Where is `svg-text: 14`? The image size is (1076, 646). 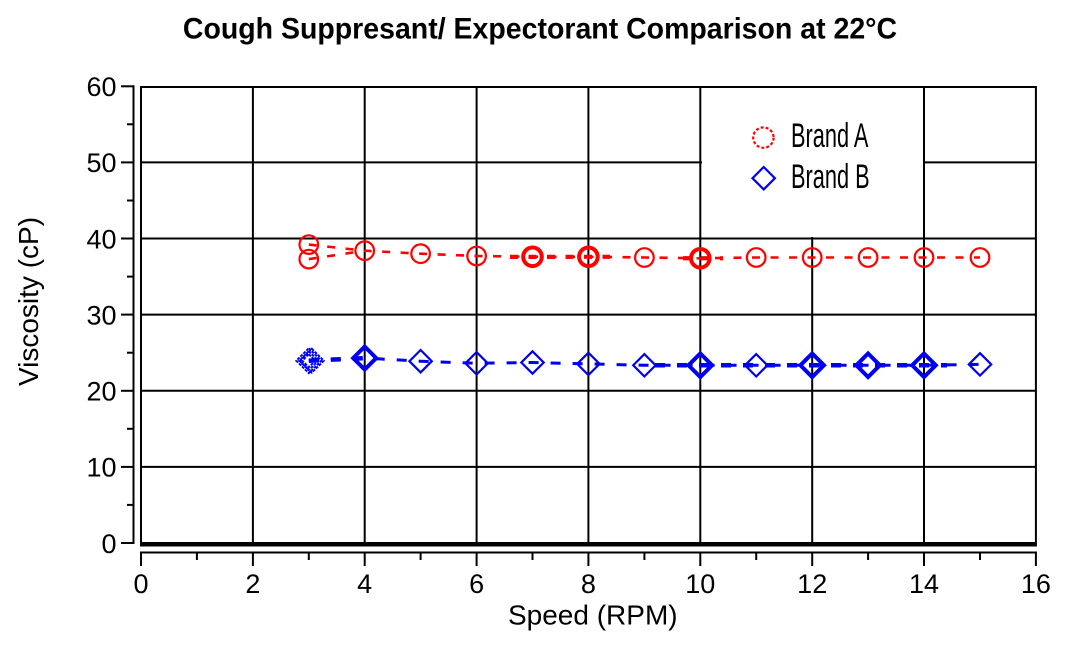
svg-text: 14 is located at coordinates (924, 584).